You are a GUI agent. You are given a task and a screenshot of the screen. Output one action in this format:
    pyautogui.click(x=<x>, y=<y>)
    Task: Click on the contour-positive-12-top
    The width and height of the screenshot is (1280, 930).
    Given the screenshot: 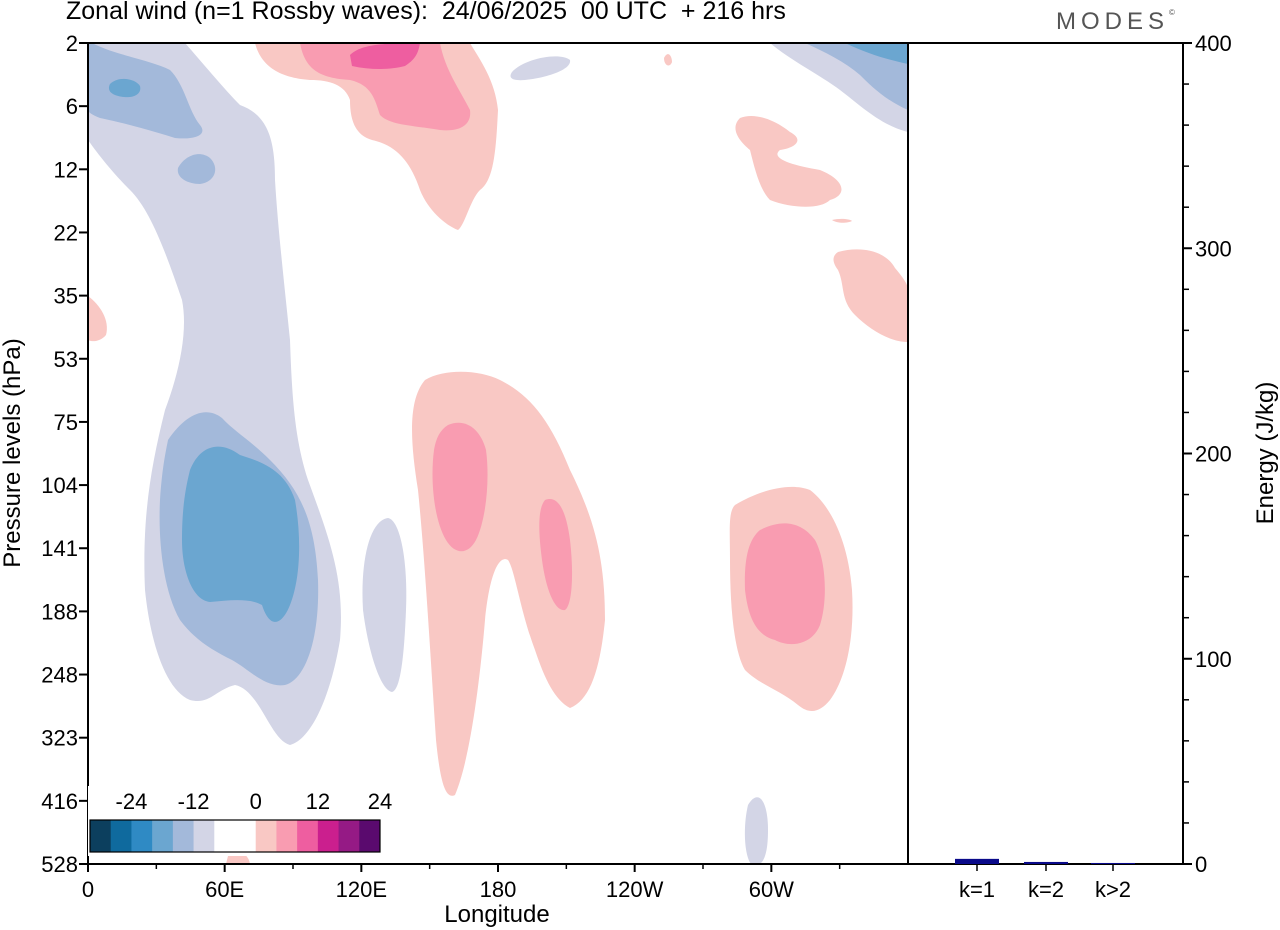 What is the action you would take?
    pyautogui.click(x=385, y=87)
    